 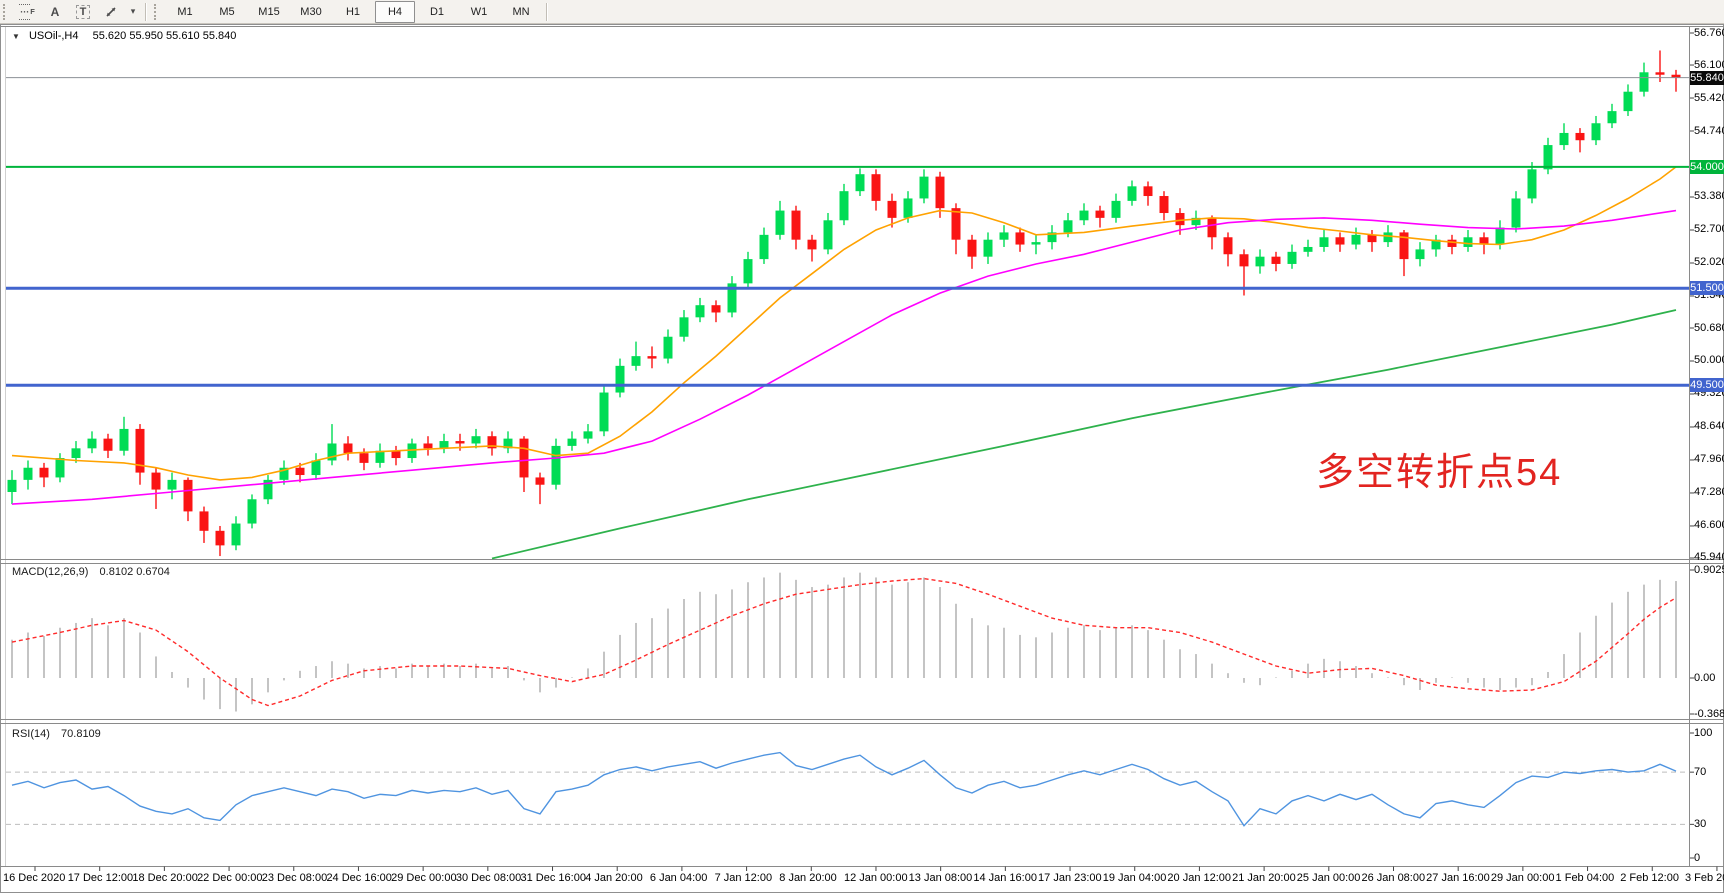 I want to click on rsi-indicator-label: RSI(14) 70.8109, so click(x=56, y=734).